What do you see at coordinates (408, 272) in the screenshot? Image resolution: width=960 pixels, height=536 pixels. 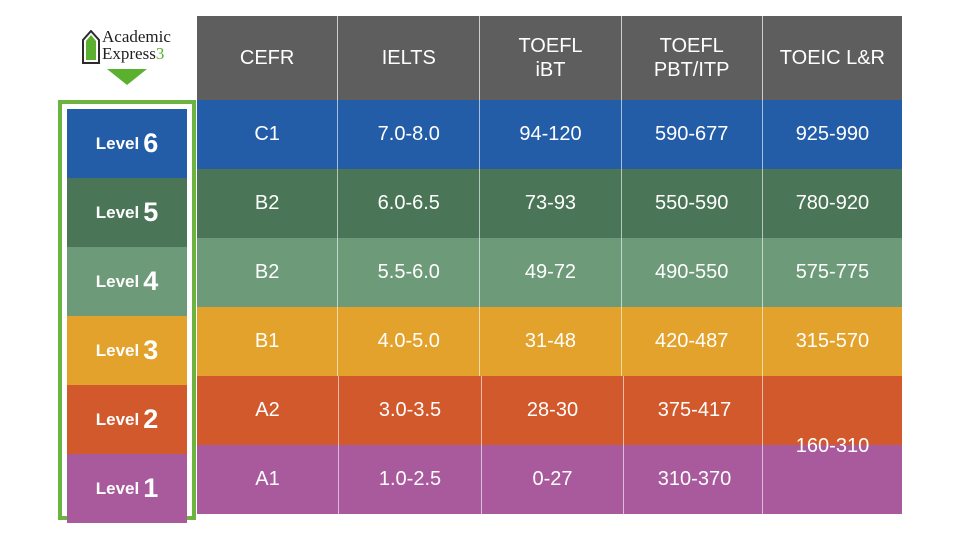 I see `cell-ielts: 5.5-6.0` at bounding box center [408, 272].